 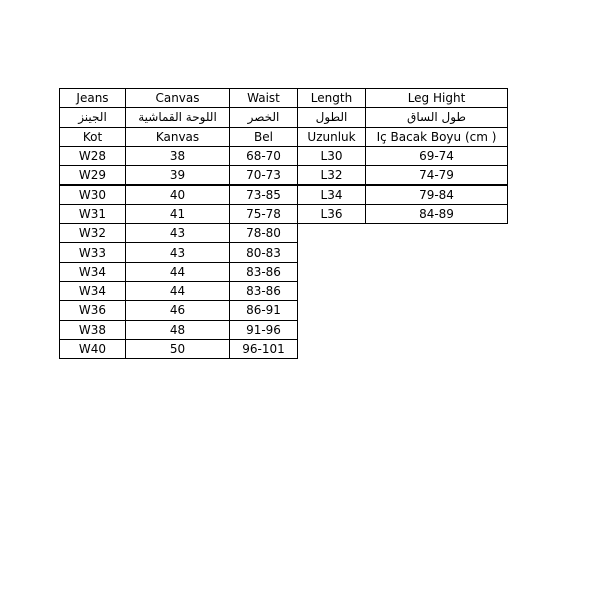 I want to click on table-cell: W32, so click(x=92, y=233).